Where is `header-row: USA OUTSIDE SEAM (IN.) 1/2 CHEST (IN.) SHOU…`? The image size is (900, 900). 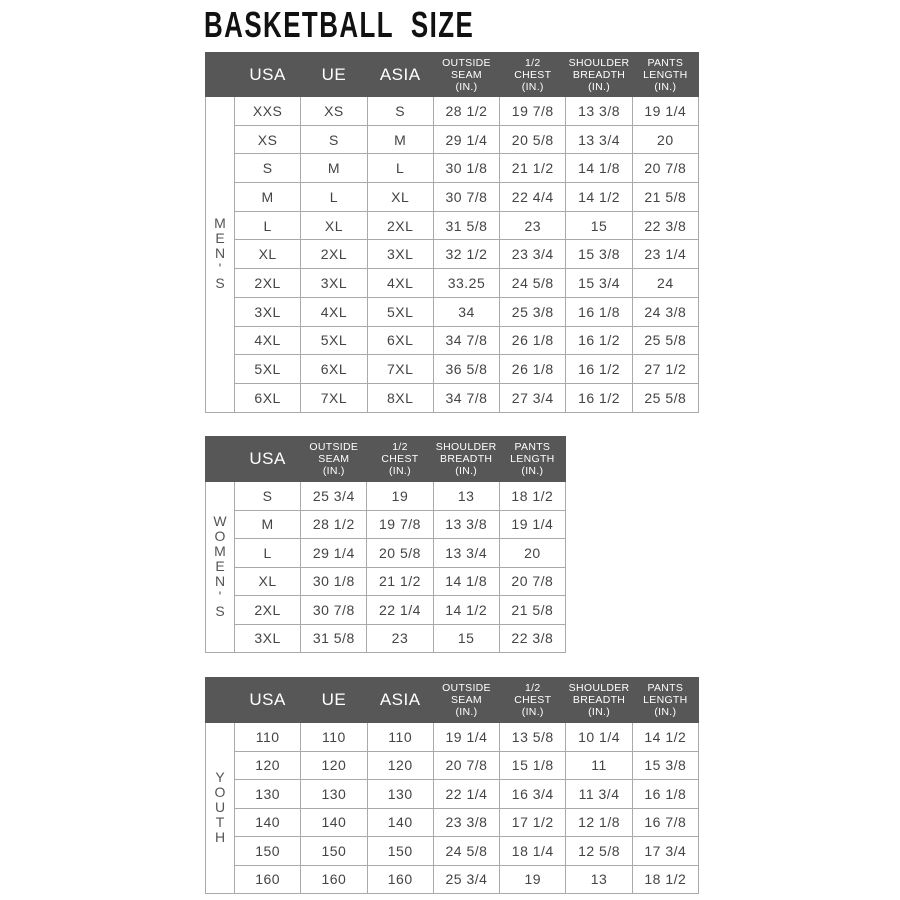 header-row: USA OUTSIDE SEAM (IN.) 1/2 CHEST (IN.) SHOU… is located at coordinates (386, 459).